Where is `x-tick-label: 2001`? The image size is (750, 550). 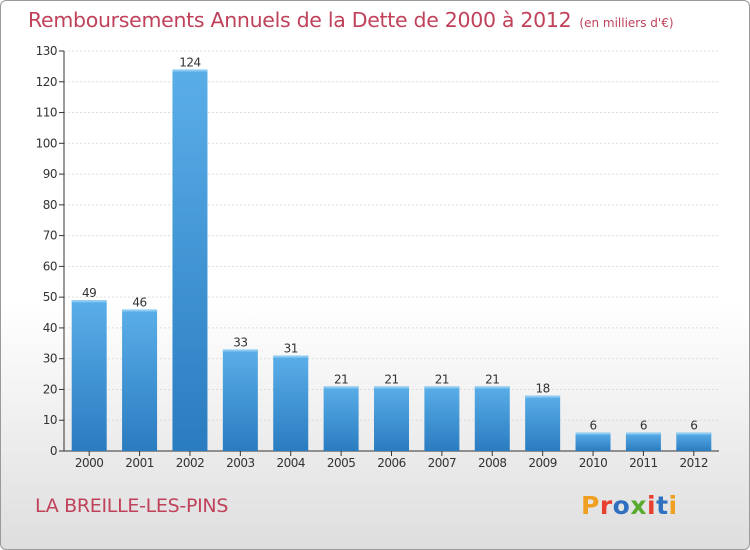 x-tick-label: 2001 is located at coordinates (139, 463).